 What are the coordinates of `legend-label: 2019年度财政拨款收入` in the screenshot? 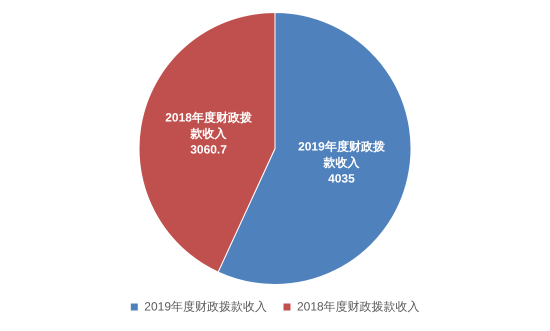 It's located at (206, 306).